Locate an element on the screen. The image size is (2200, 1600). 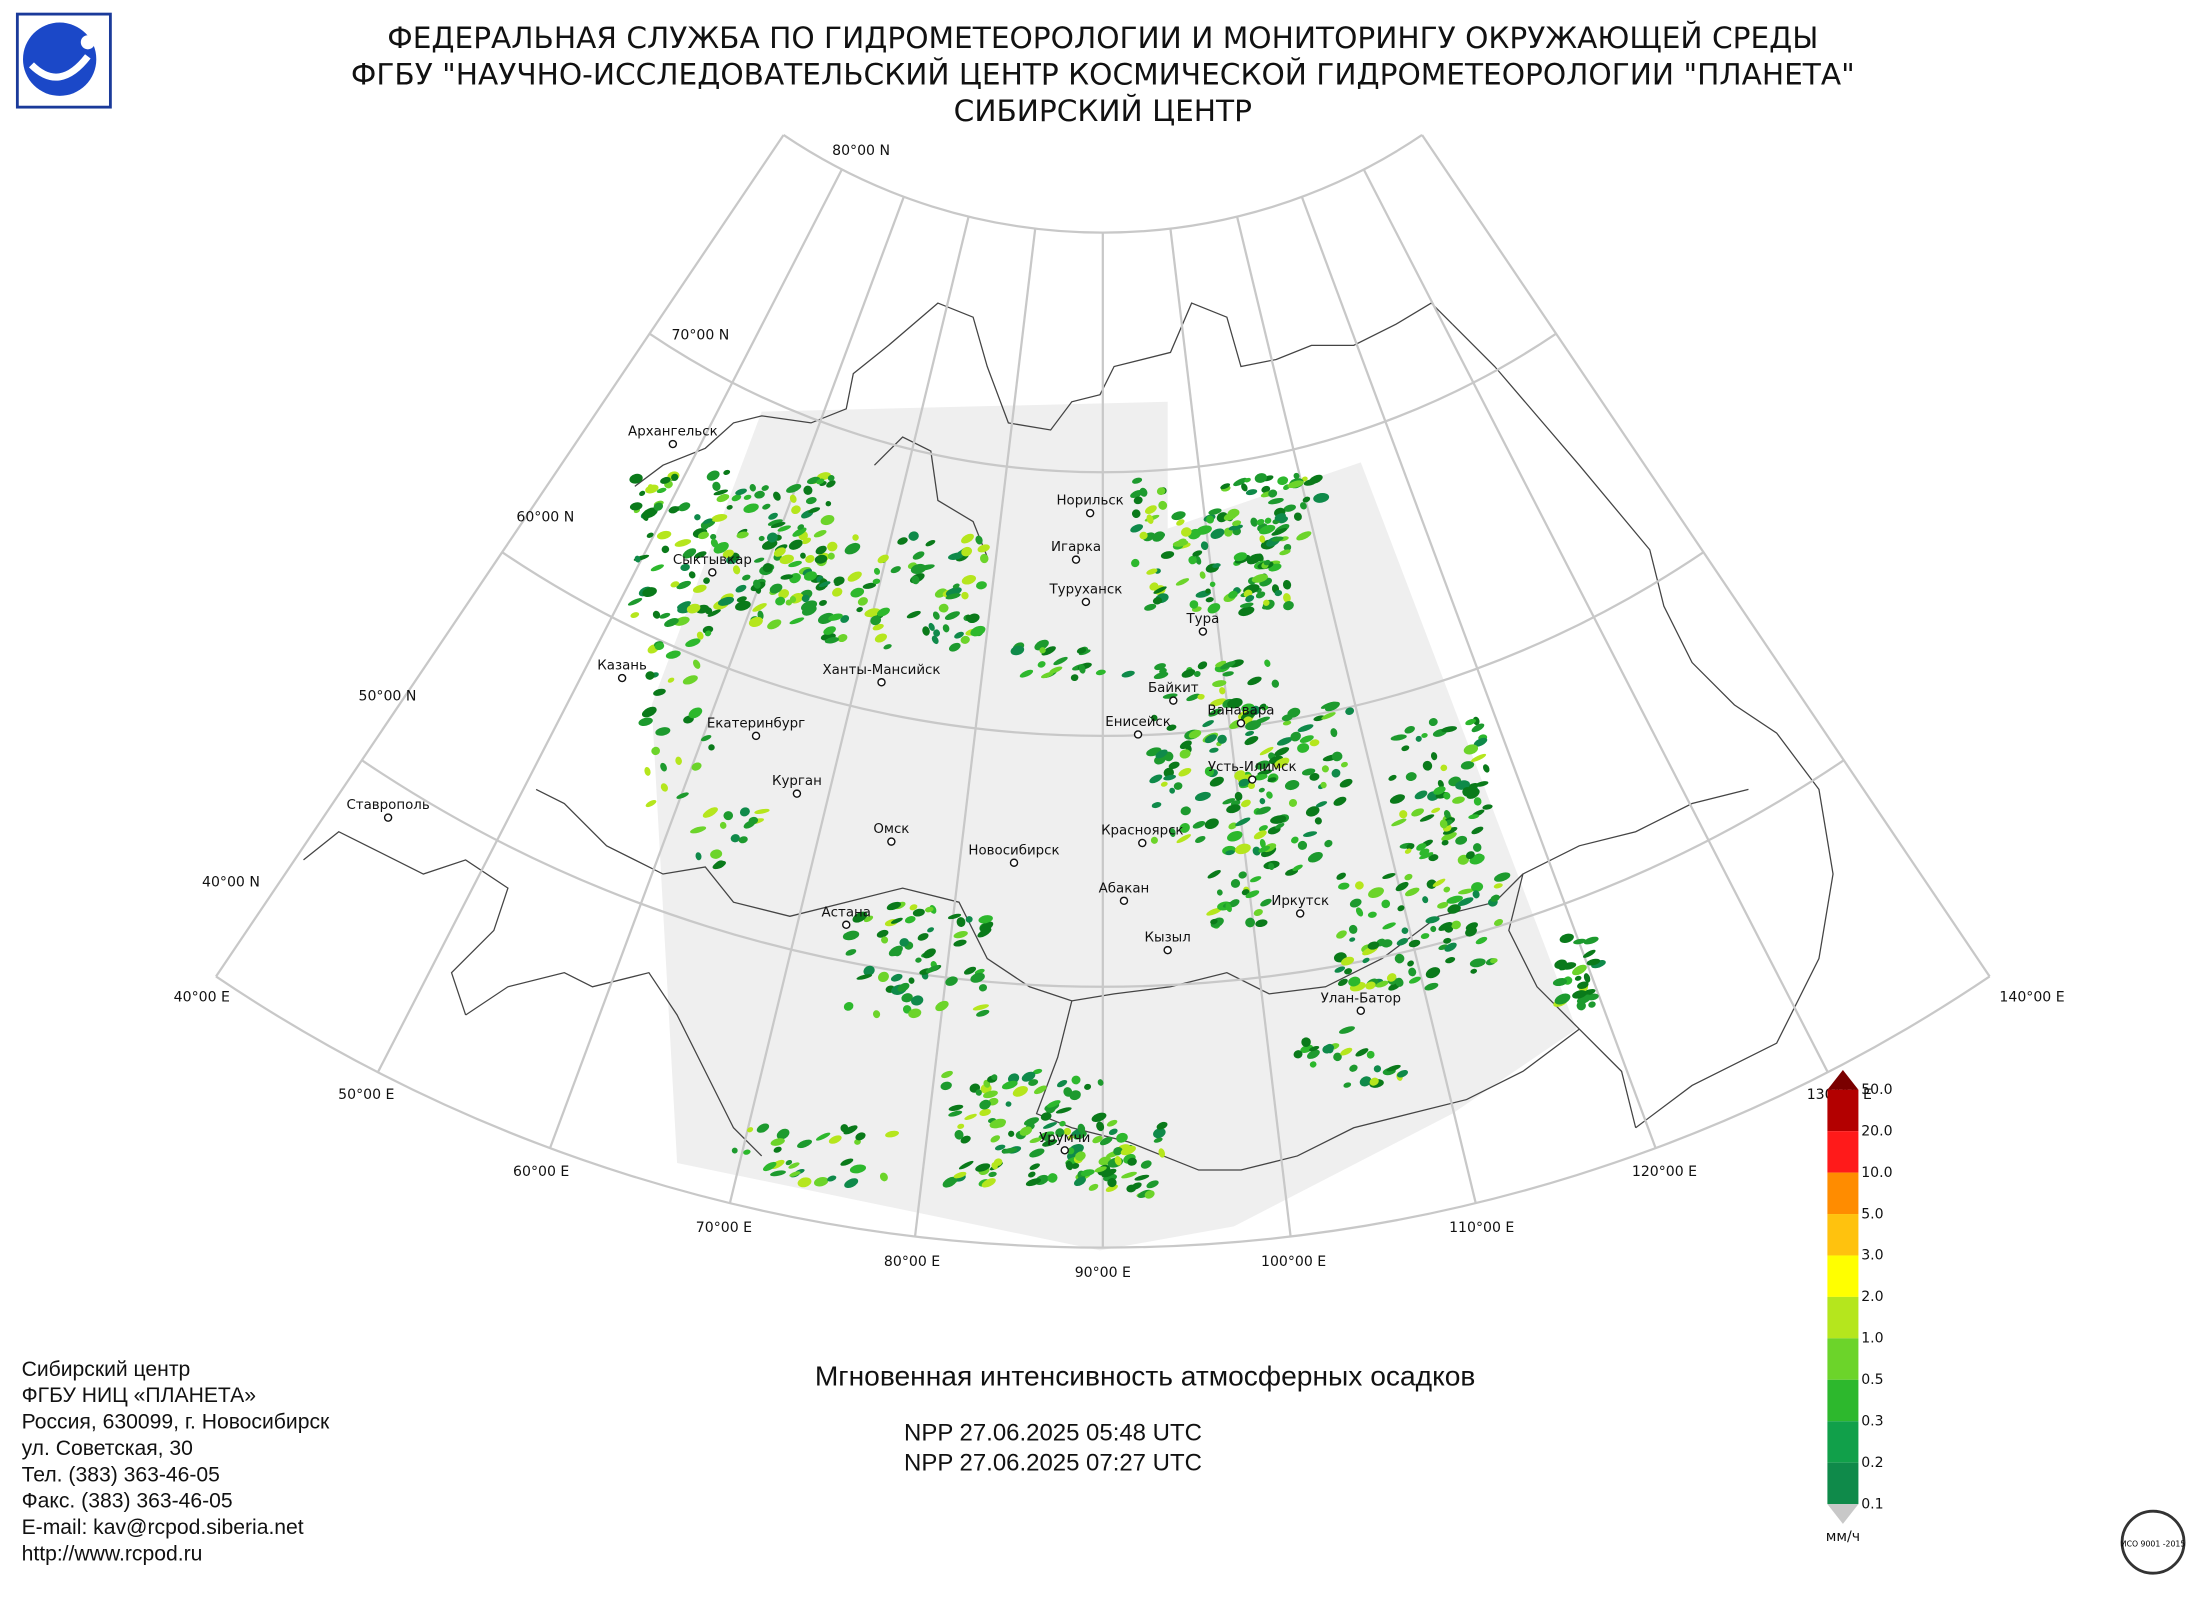
legend-label: 5.0 is located at coordinates (1872, 1214).